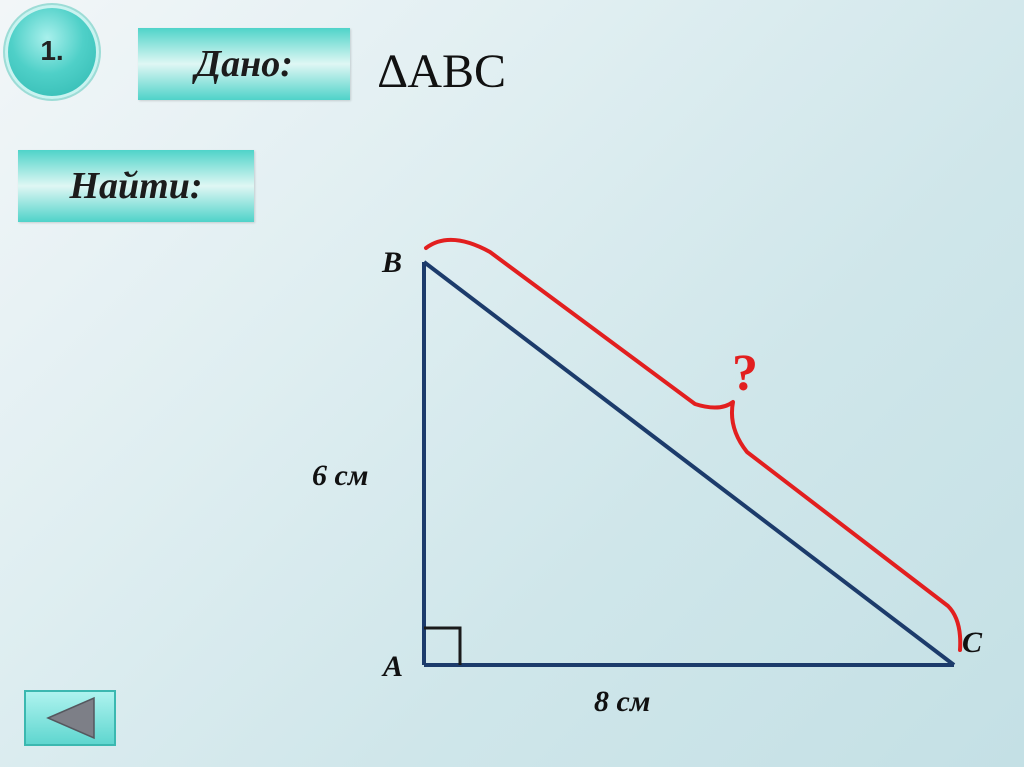 The image size is (1024, 767). I want to click on slide-number: 1., so click(52, 50).